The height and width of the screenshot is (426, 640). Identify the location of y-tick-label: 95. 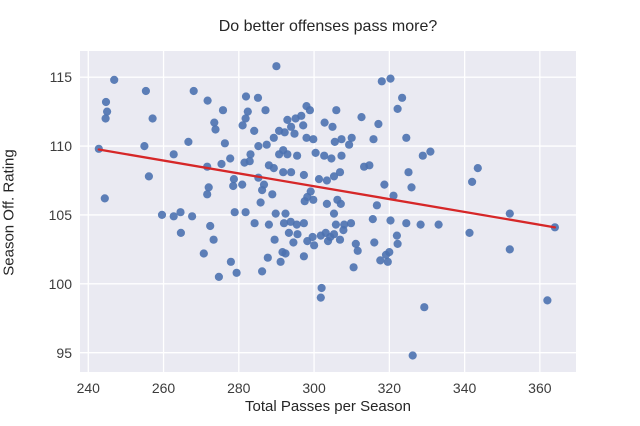
(64, 352).